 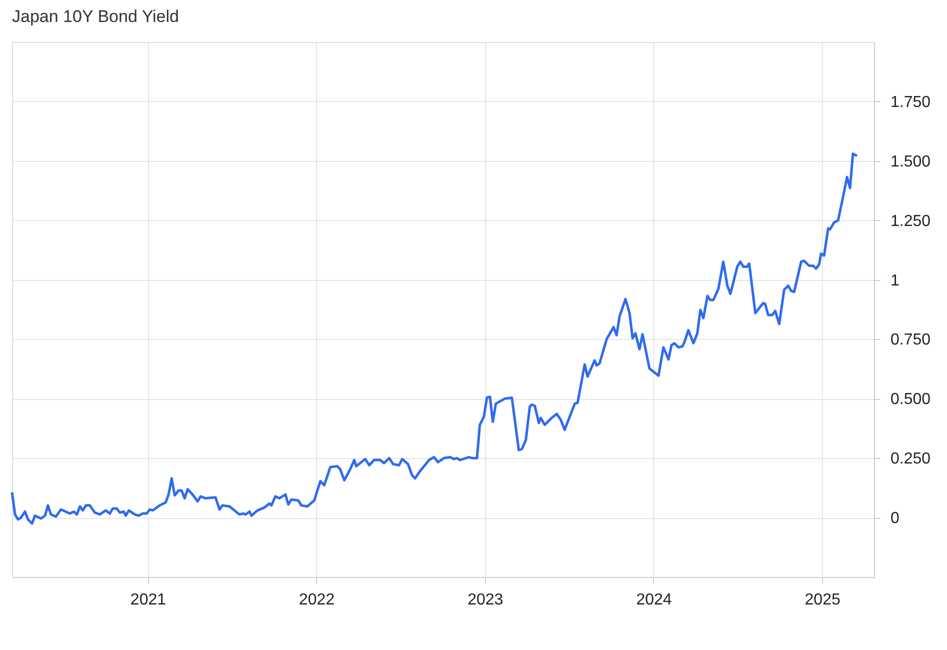 I want to click on x-tick-label: 2024, so click(x=654, y=600).